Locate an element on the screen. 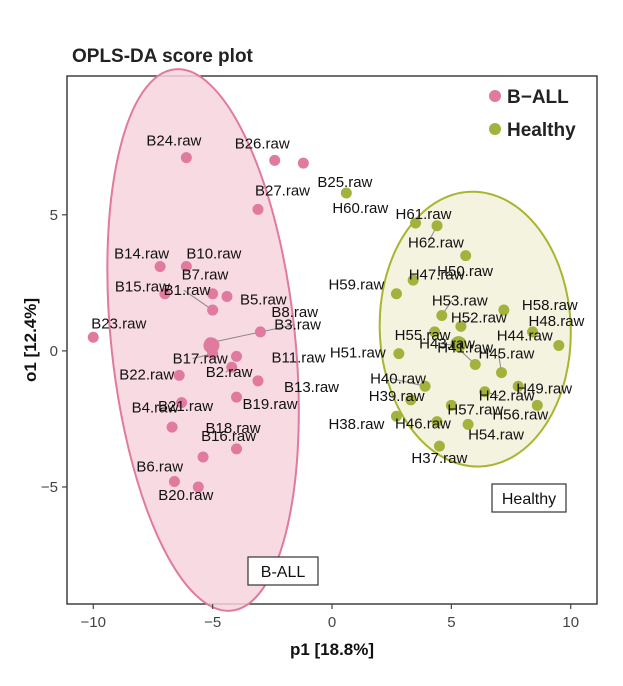 Image resolution: width=623 pixels, height=686 pixels. point-label: H57.raw is located at coordinates (475, 409).